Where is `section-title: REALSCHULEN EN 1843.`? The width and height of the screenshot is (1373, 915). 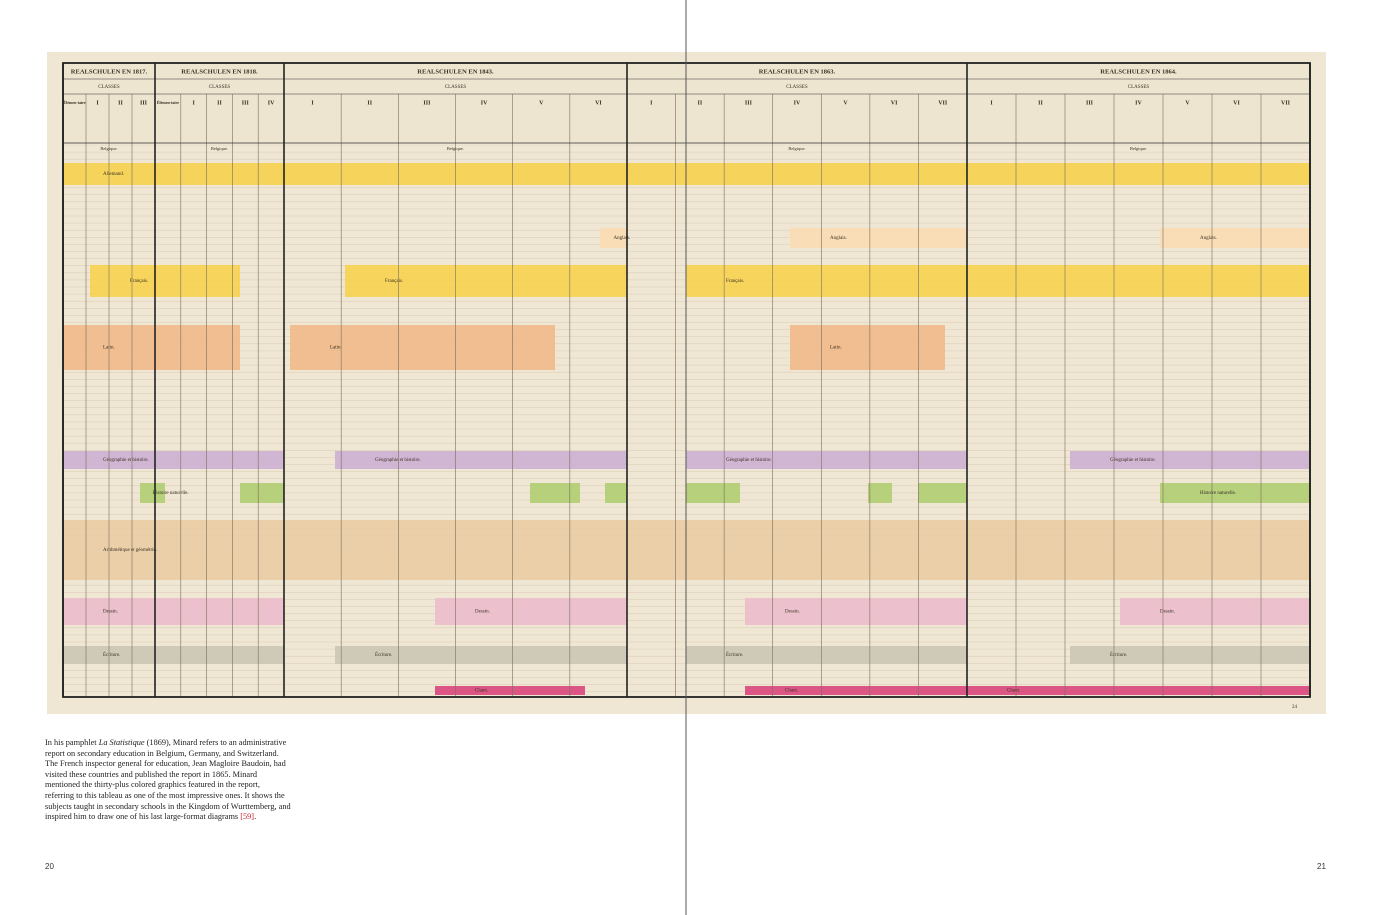 section-title: REALSCHULEN EN 1843. is located at coordinates (455, 71).